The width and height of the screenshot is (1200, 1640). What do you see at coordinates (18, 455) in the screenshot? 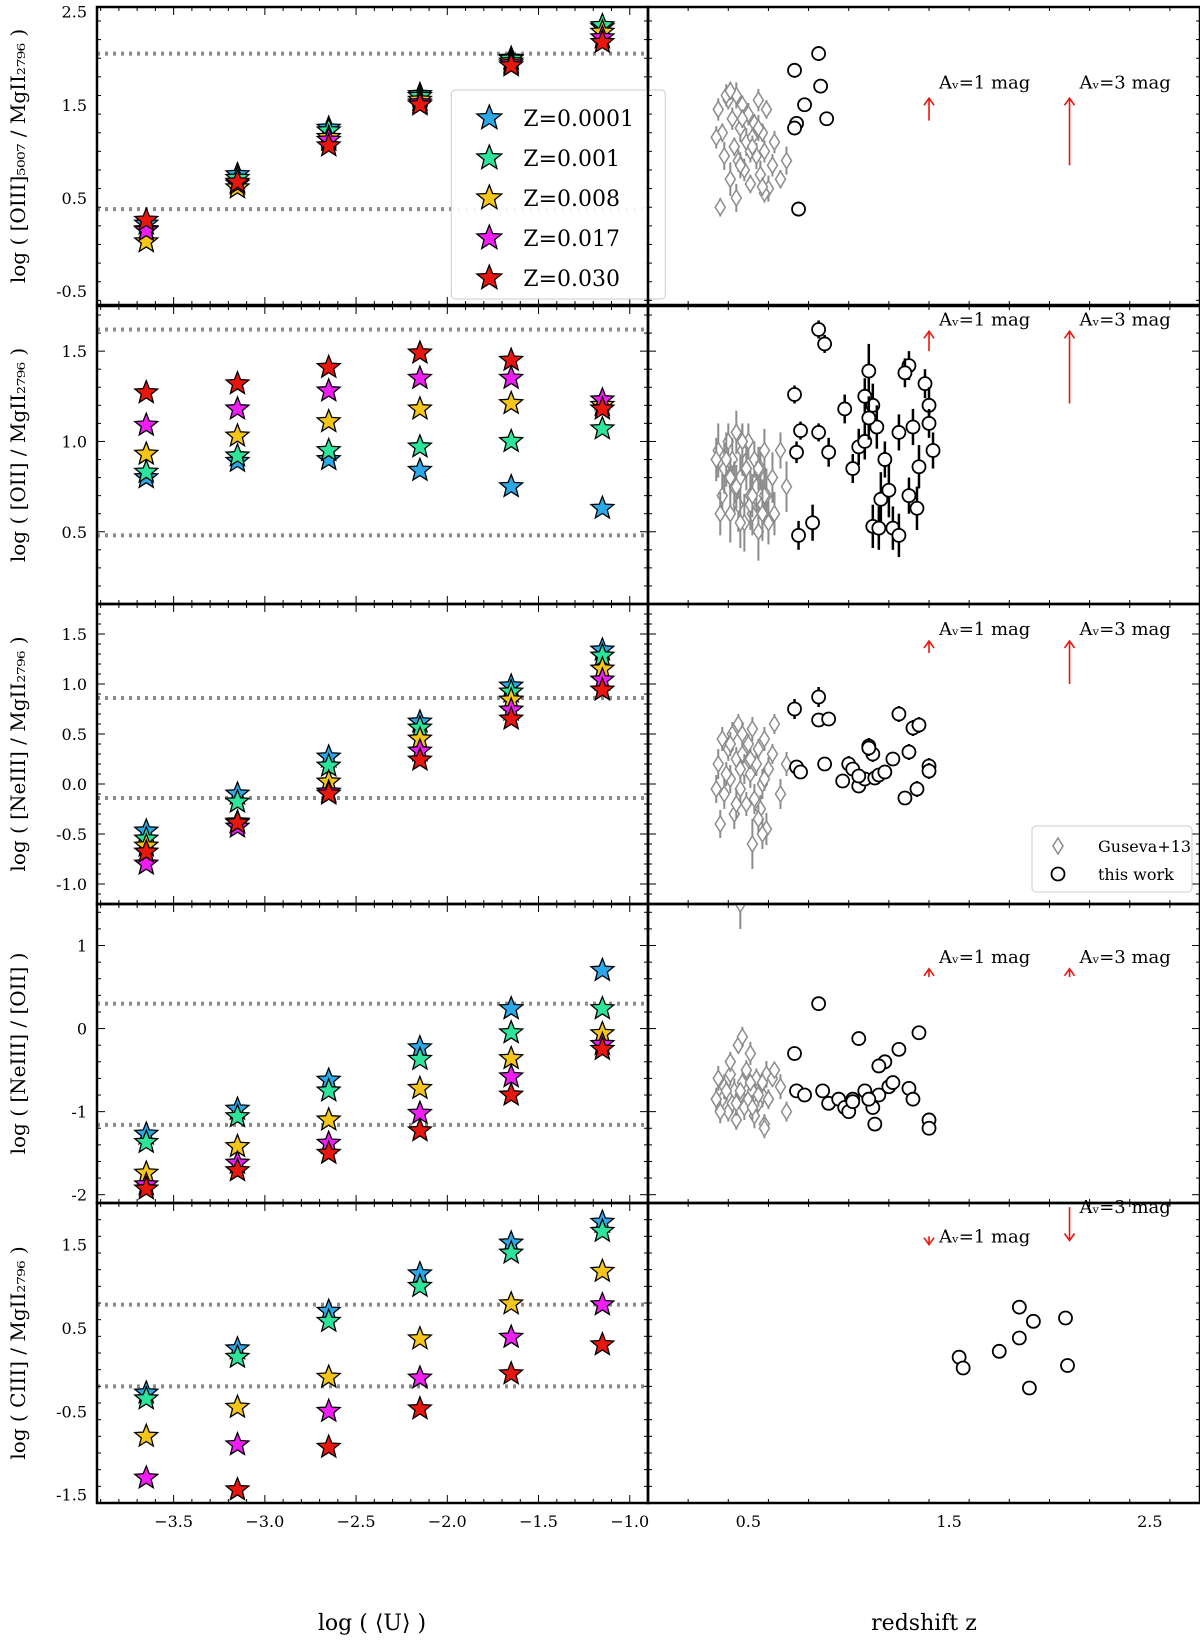
I see `y-axis-label: log ( [OII] / MgII₂₇₉₆ )` at bounding box center [18, 455].